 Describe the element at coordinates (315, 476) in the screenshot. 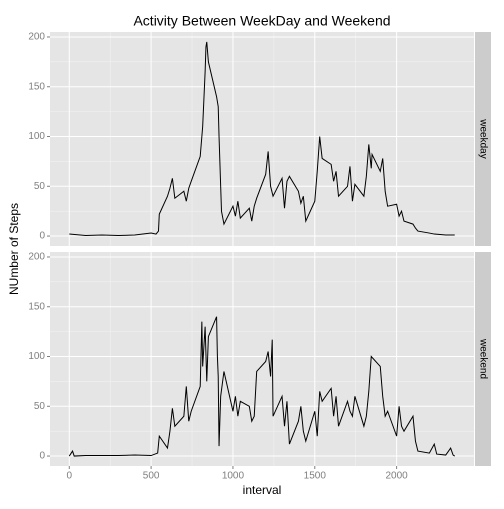

I see `x-tick-label: 1500` at that location.